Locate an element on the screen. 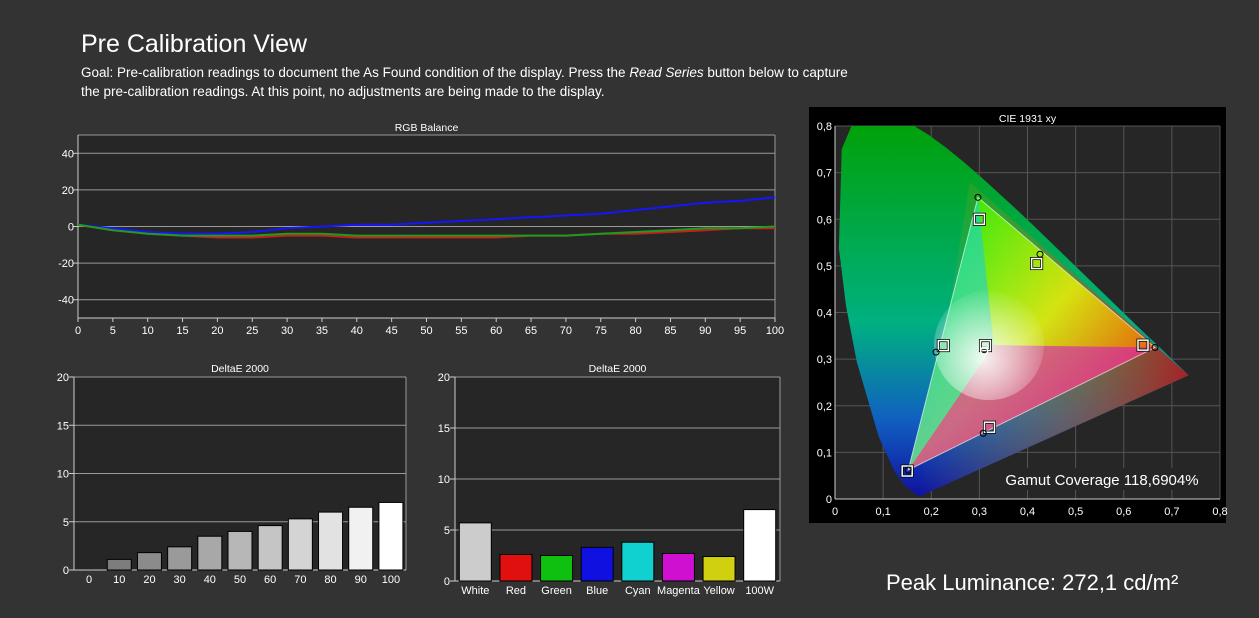 This screenshot has height=618, width=1259. x-tick-label: 0,6 is located at coordinates (1123, 512).